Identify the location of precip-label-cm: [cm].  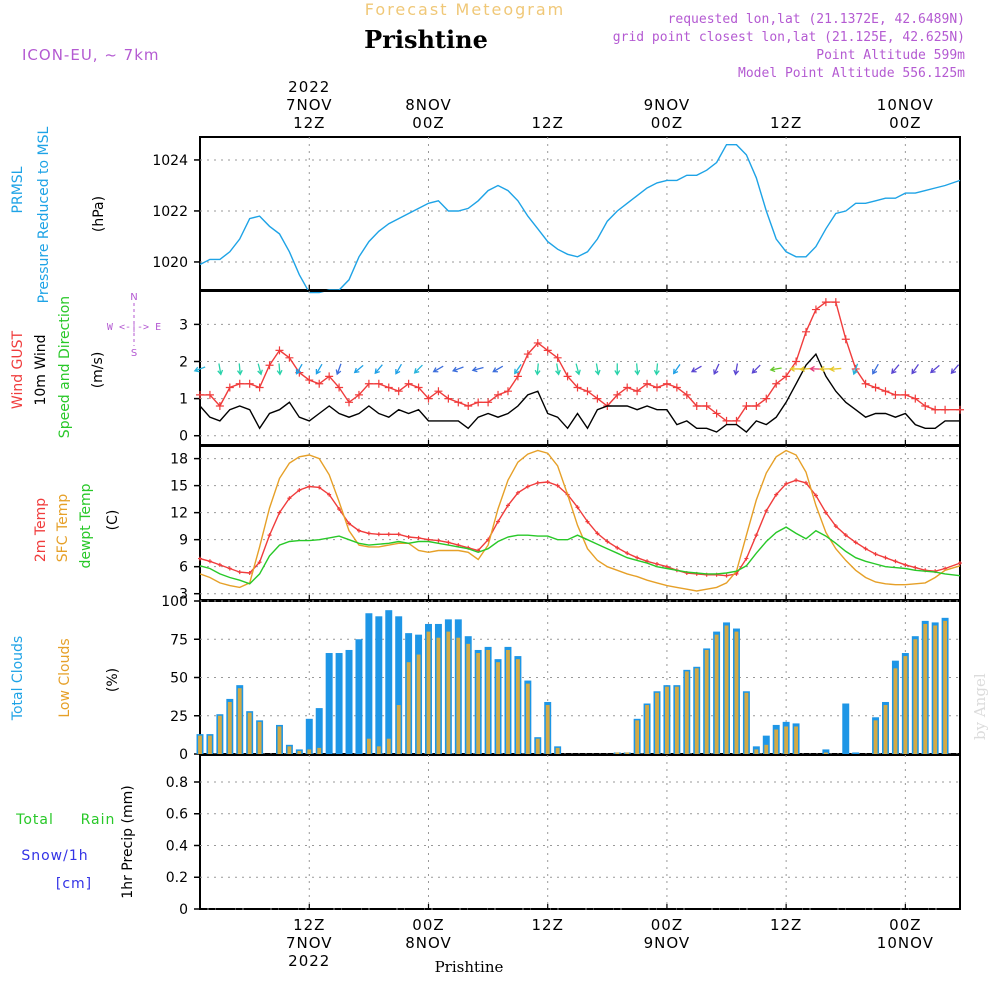
(74, 884).